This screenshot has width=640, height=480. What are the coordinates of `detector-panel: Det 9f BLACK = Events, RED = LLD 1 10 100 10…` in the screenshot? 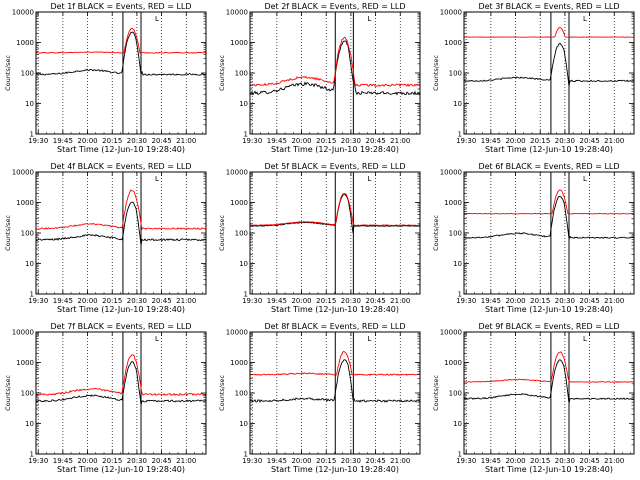 It's located at (533, 398).